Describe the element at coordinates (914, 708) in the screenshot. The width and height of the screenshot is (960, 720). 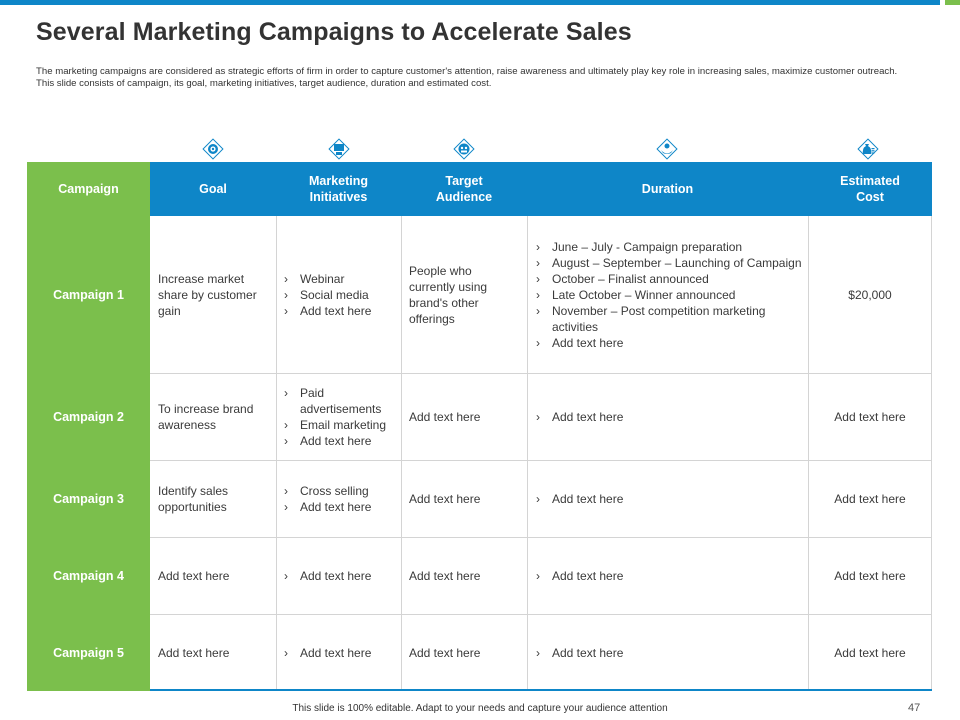
I see `page-number: 47` at that location.